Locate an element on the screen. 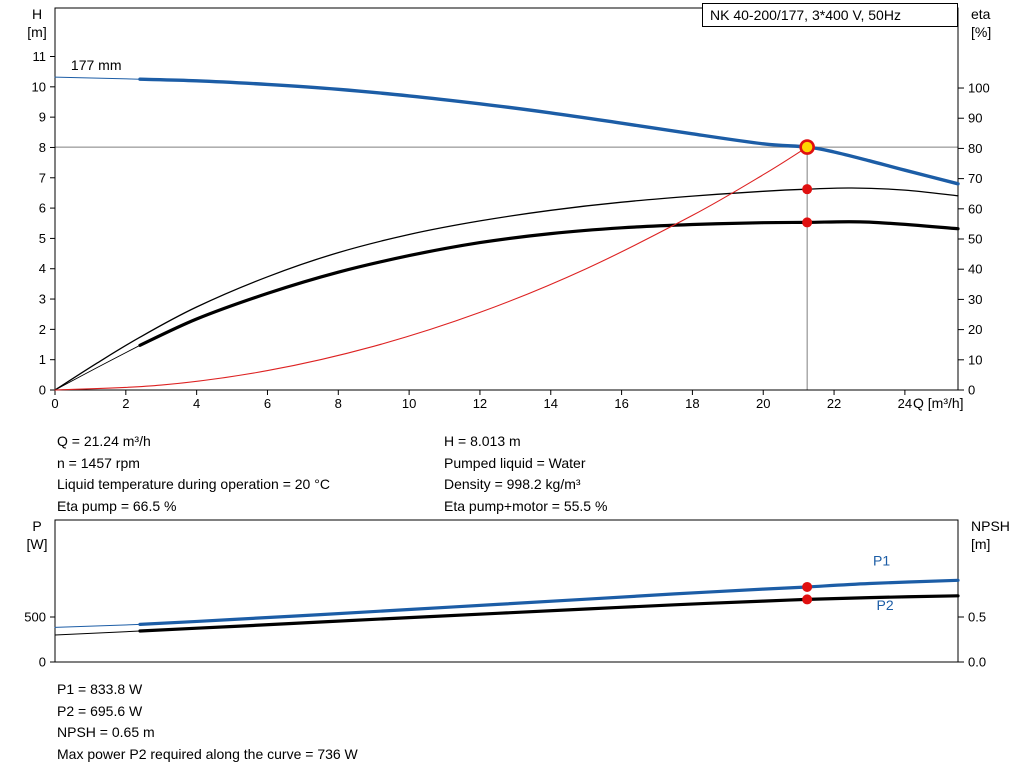 This screenshot has width=1024, height=781. p2-curve-label: P2 is located at coordinates (885, 605).